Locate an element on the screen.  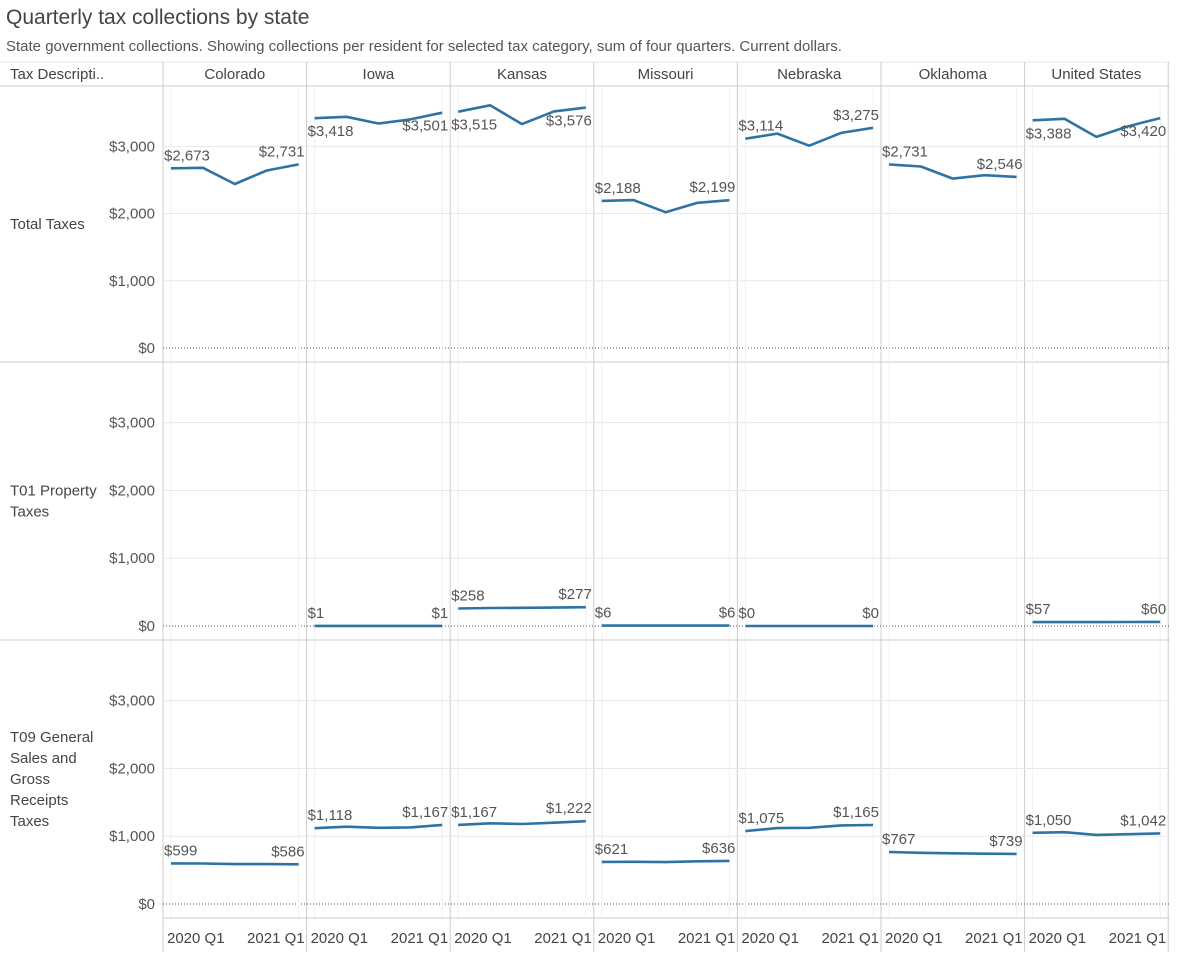
data-label-first: $599 is located at coordinates (180, 850).